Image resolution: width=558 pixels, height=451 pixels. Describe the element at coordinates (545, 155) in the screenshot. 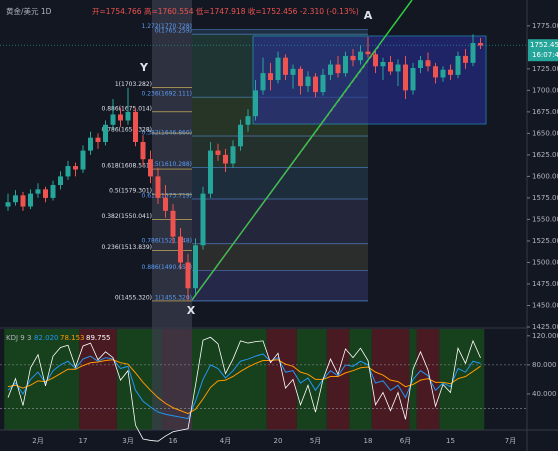

I see `y-tick-label: 1625.000` at that location.